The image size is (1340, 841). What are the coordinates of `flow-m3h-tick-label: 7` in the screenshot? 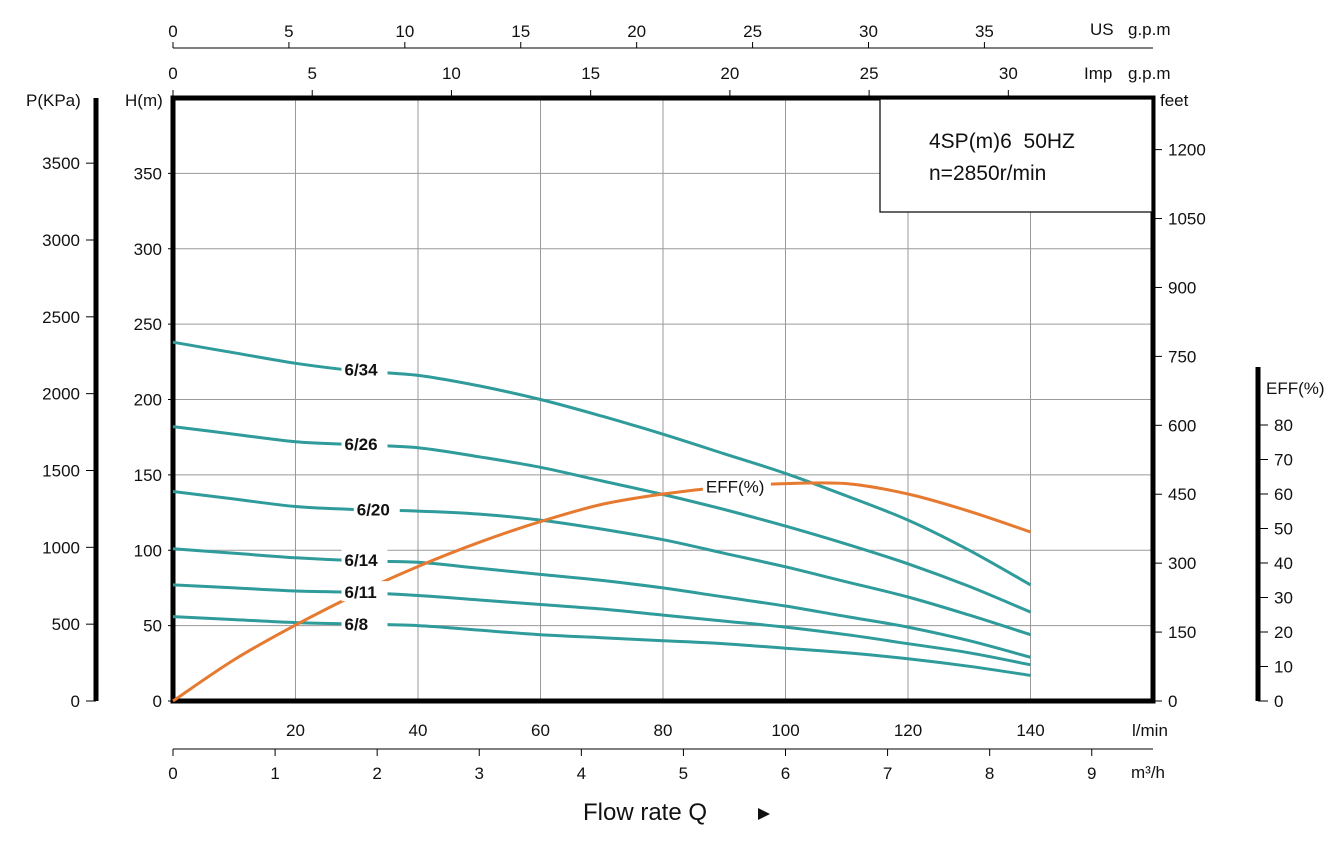 It's located at (887, 773).